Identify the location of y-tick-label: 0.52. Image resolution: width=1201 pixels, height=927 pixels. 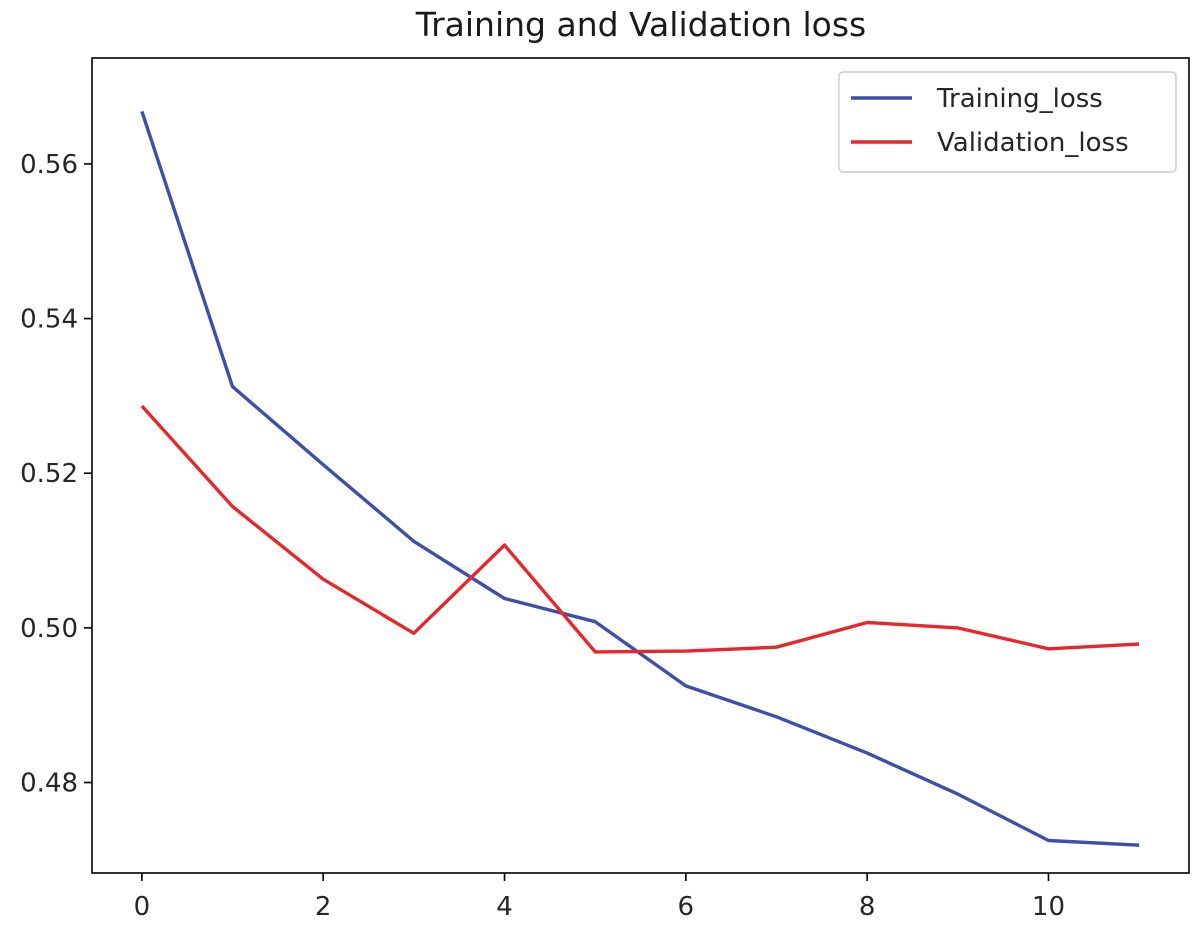
(49, 474).